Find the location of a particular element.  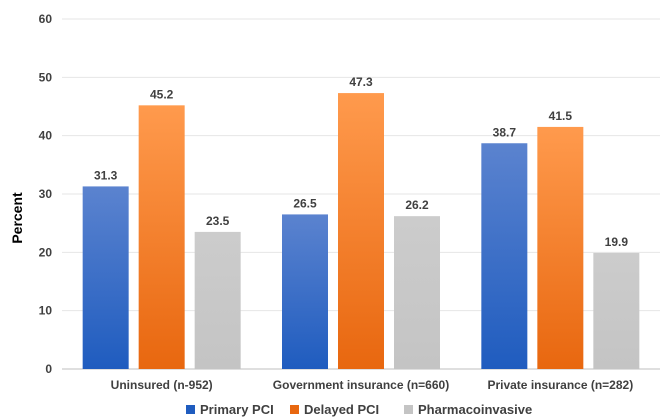

y-tick-label: 50 is located at coordinates (46, 77).